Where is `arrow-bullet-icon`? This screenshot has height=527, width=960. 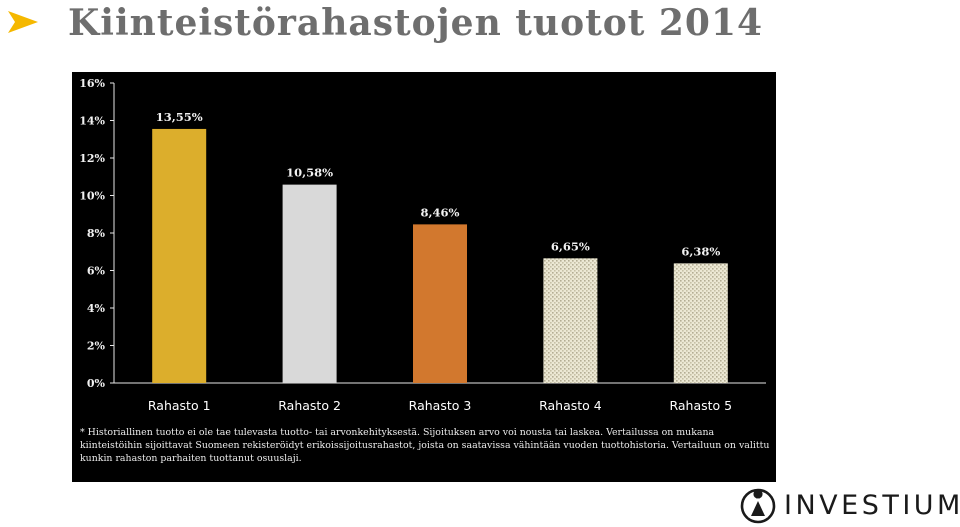
arrow-bullet-icon is located at coordinates (23, 22).